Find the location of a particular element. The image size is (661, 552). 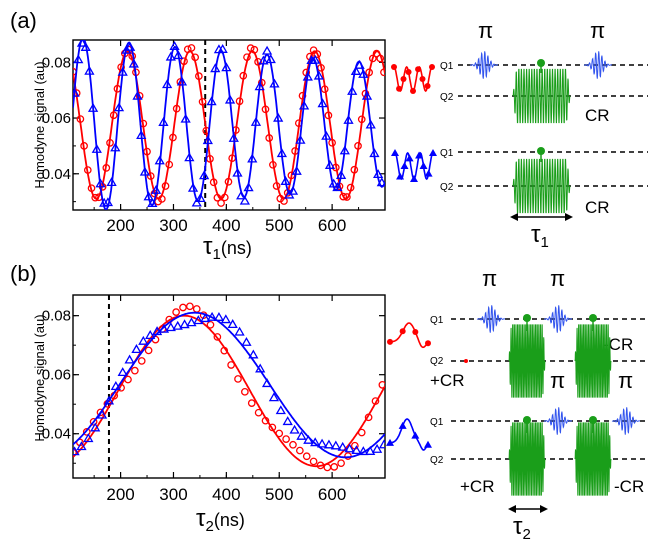

panel-a-plot is located at coordinates (229, 125).